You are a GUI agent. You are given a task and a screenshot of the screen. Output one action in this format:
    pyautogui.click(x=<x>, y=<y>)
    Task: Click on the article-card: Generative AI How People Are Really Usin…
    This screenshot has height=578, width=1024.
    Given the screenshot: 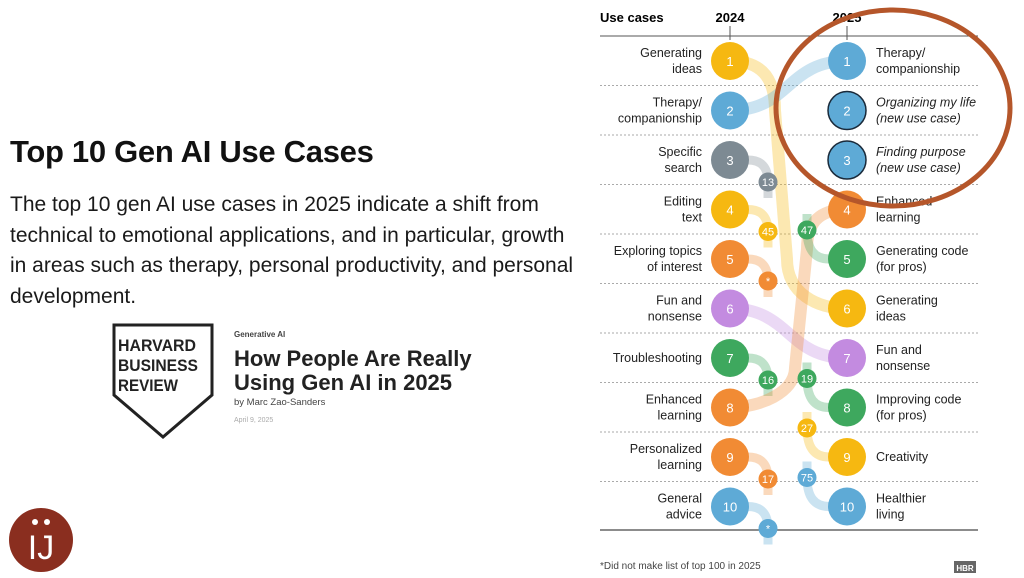 What is the action you would take?
    pyautogui.click(x=369, y=377)
    